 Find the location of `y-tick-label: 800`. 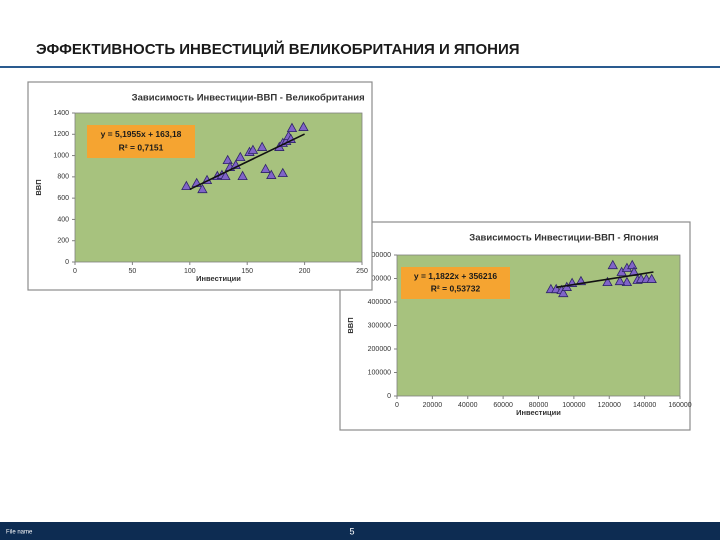

y-tick-label: 800 is located at coordinates (63, 177).